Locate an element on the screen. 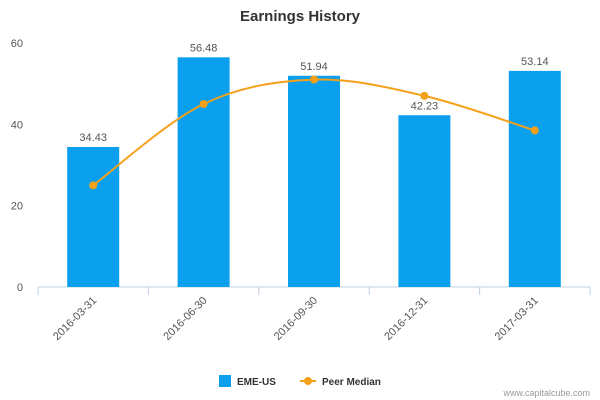 This screenshot has height=400, width=600. legend-marker-peer-median is located at coordinates (308, 381).